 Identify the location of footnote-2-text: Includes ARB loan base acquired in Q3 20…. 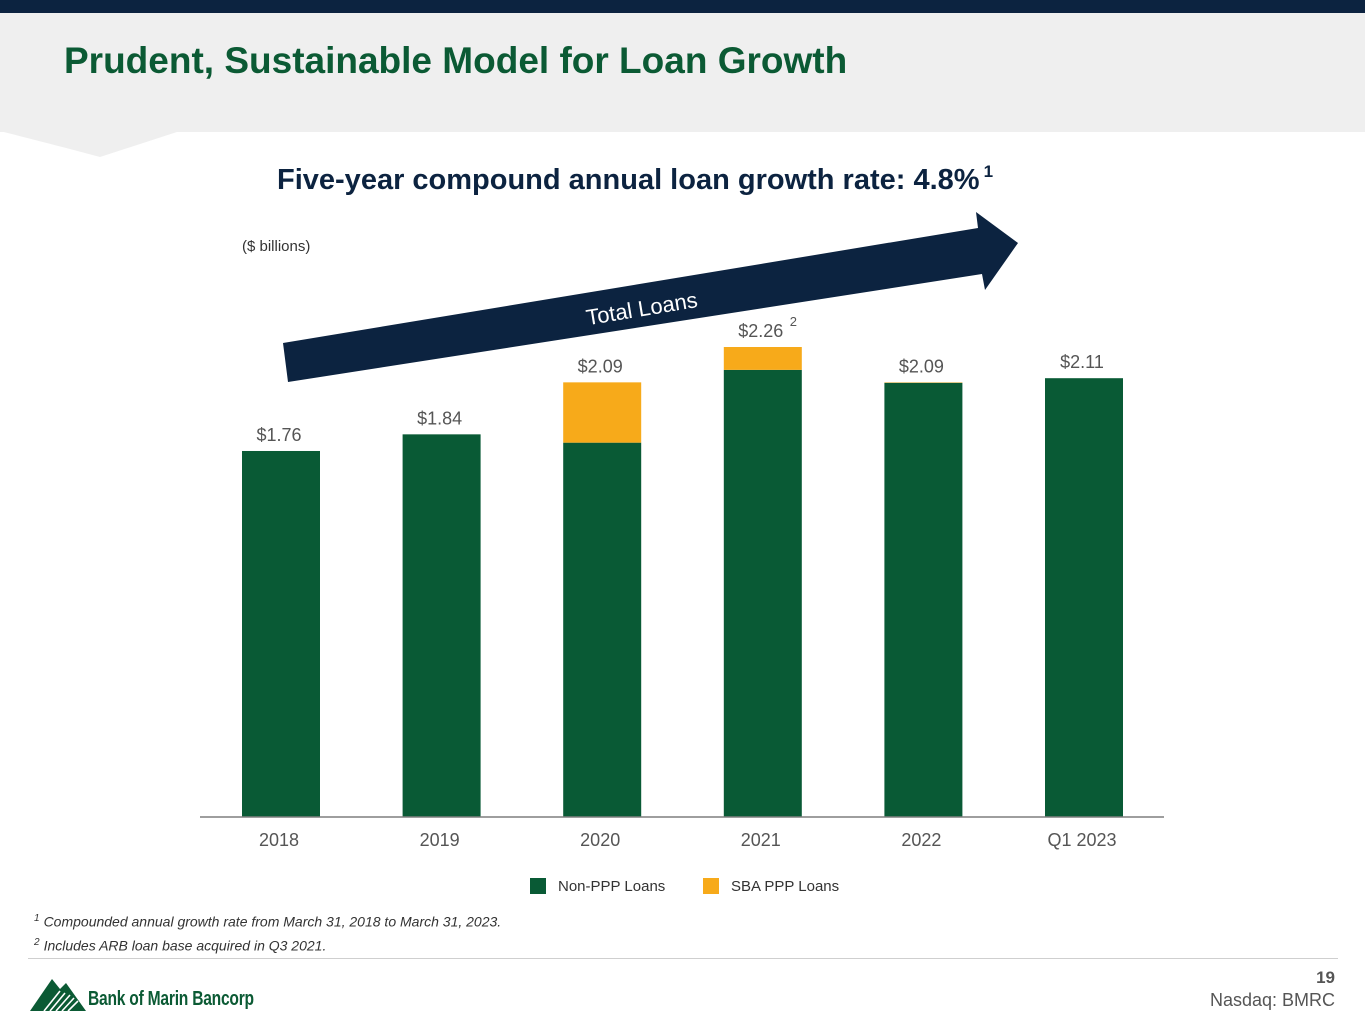
(185, 945).